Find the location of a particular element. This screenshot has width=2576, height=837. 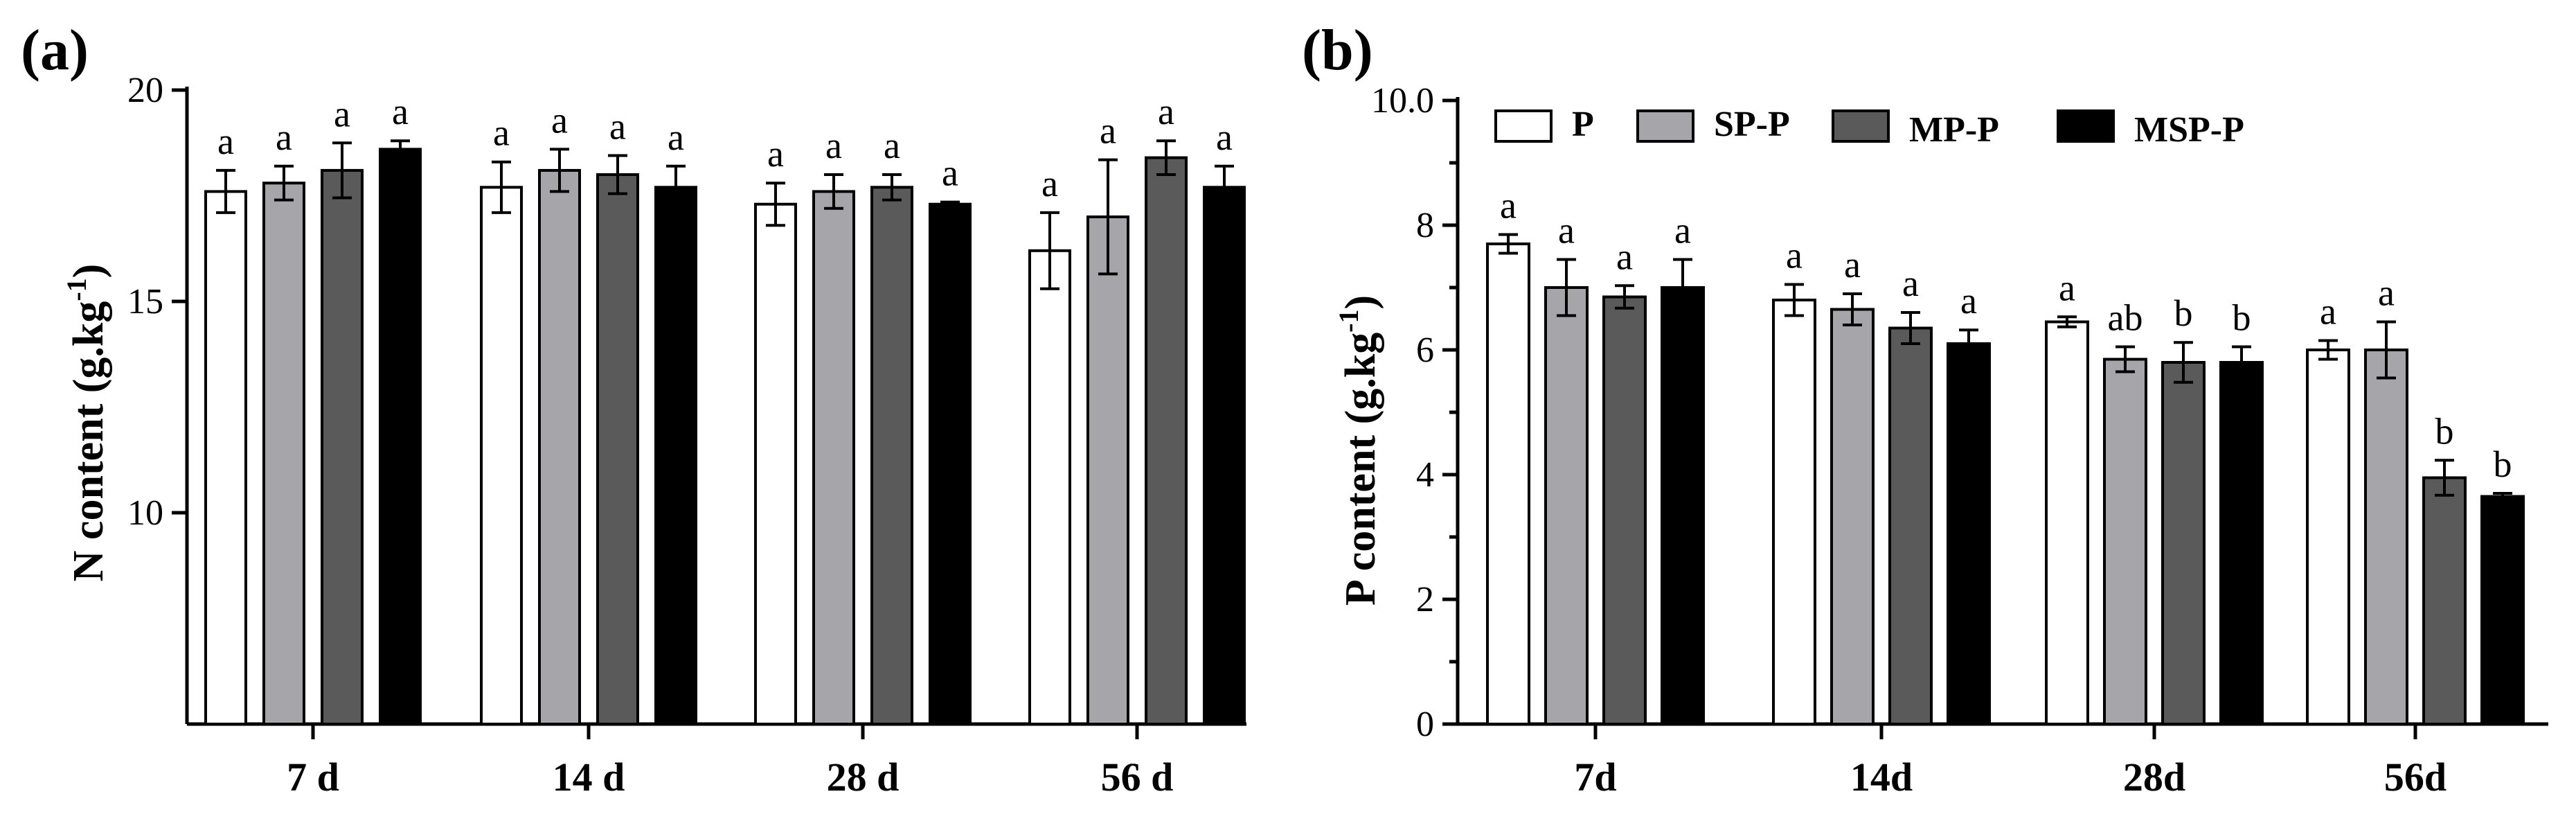

panel-a-y-tick-label: 15 is located at coordinates (145, 301).